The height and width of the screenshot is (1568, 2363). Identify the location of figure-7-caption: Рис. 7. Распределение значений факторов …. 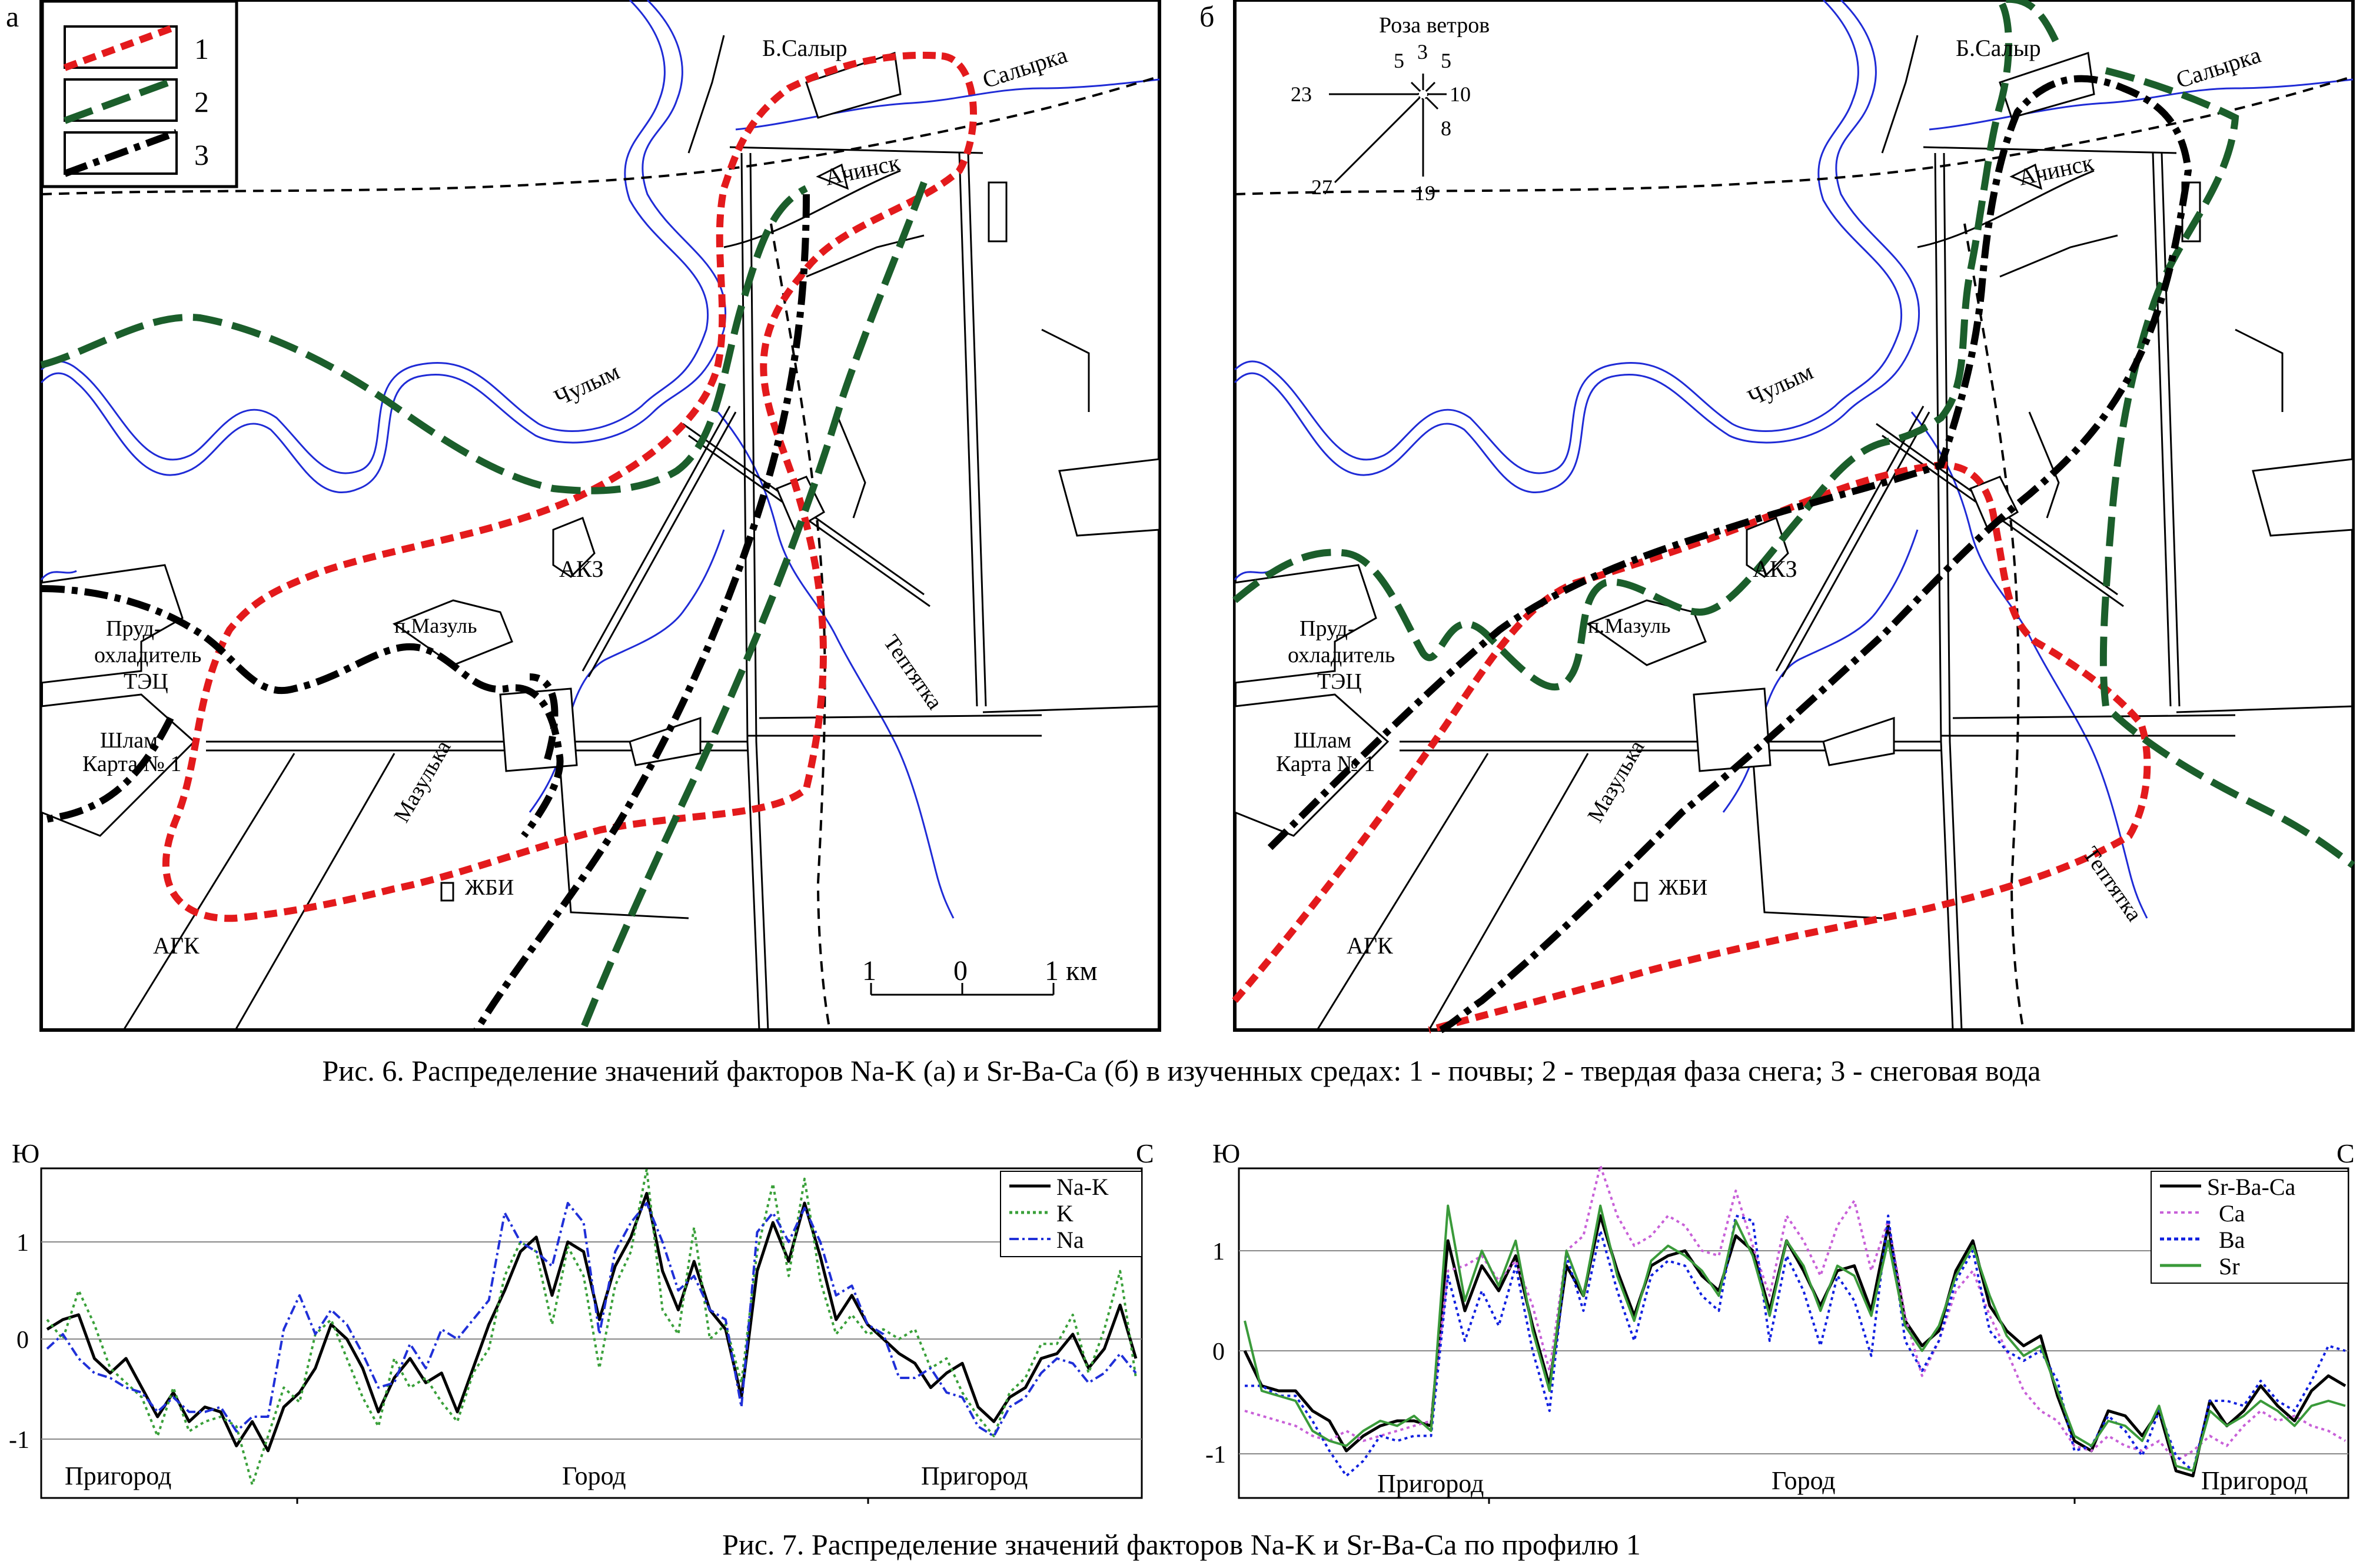
(1181, 1544).